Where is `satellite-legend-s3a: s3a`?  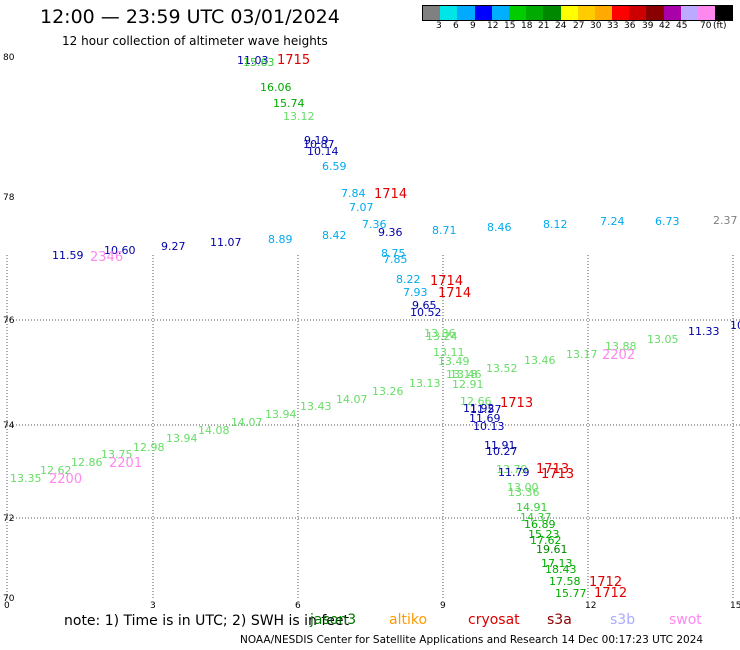 satellite-legend-s3a: s3a is located at coordinates (559, 620).